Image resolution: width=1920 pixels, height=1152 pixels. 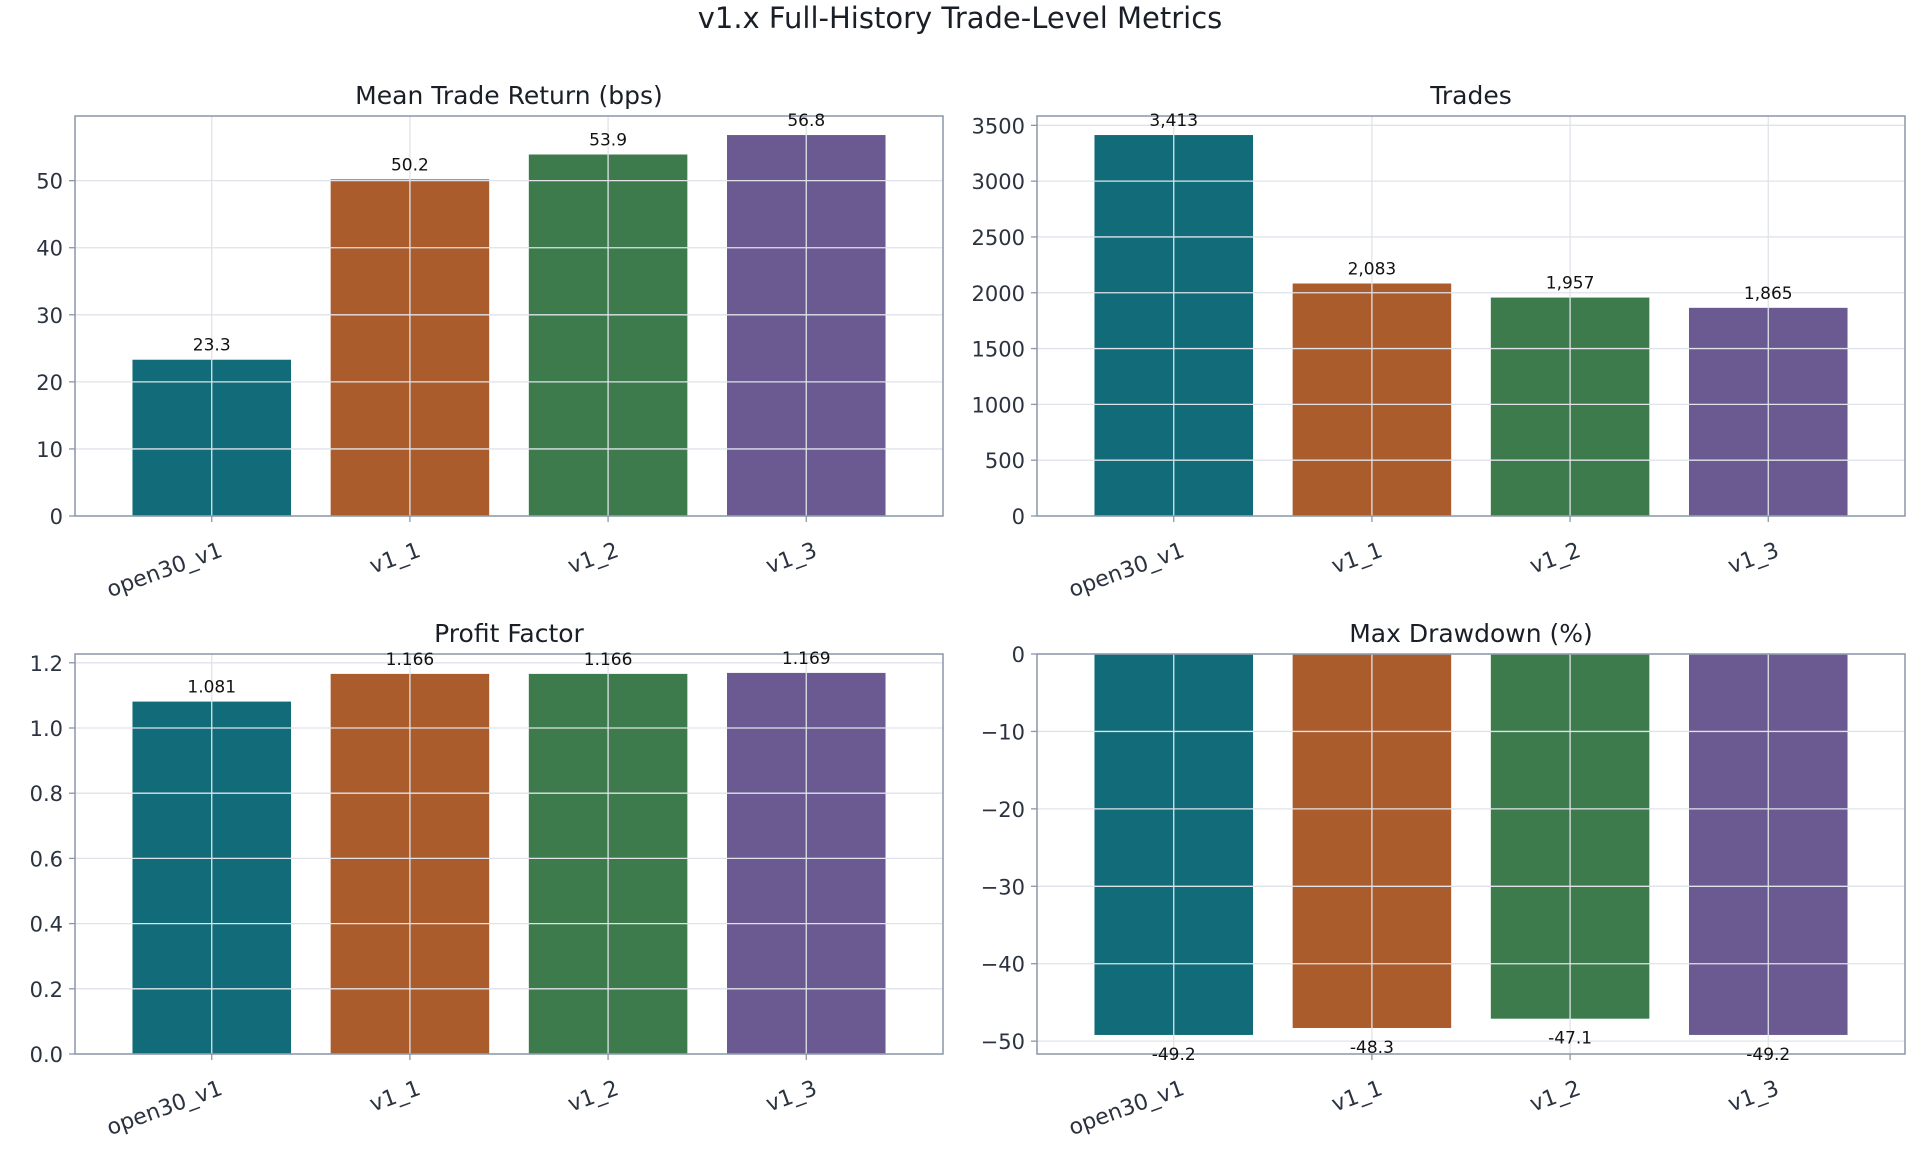 I want to click on data-label: 1.081, so click(x=211, y=688).